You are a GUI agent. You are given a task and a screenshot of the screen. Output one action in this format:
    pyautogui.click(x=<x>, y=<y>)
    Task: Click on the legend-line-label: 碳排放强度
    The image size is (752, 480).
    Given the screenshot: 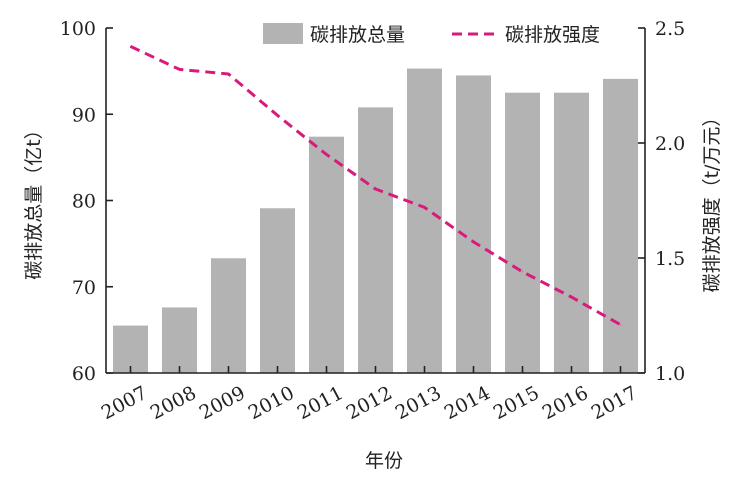 What is the action you would take?
    pyautogui.click(x=552, y=35)
    